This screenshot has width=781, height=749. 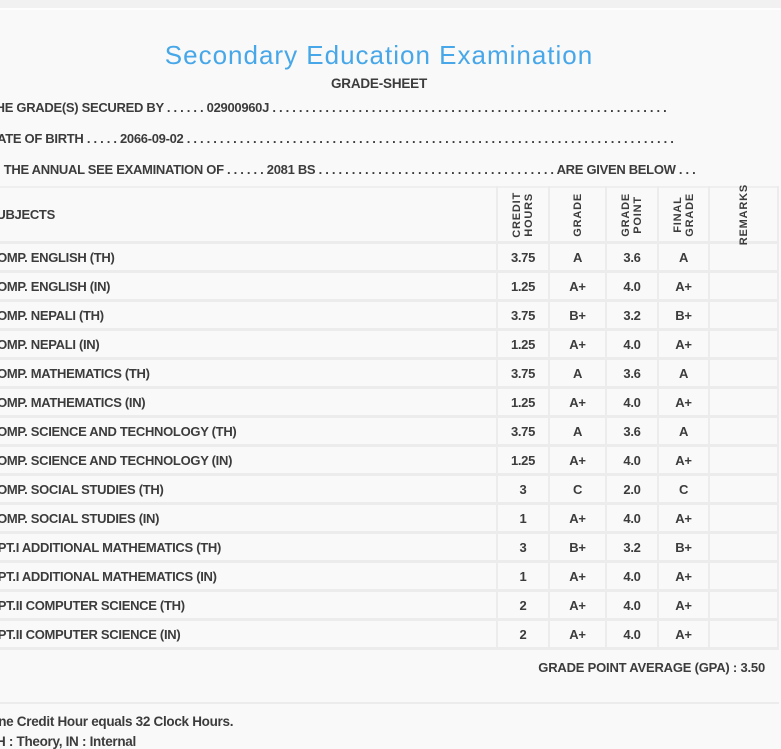 I want to click on examination-year-value: 2081 BS, so click(x=291, y=169).